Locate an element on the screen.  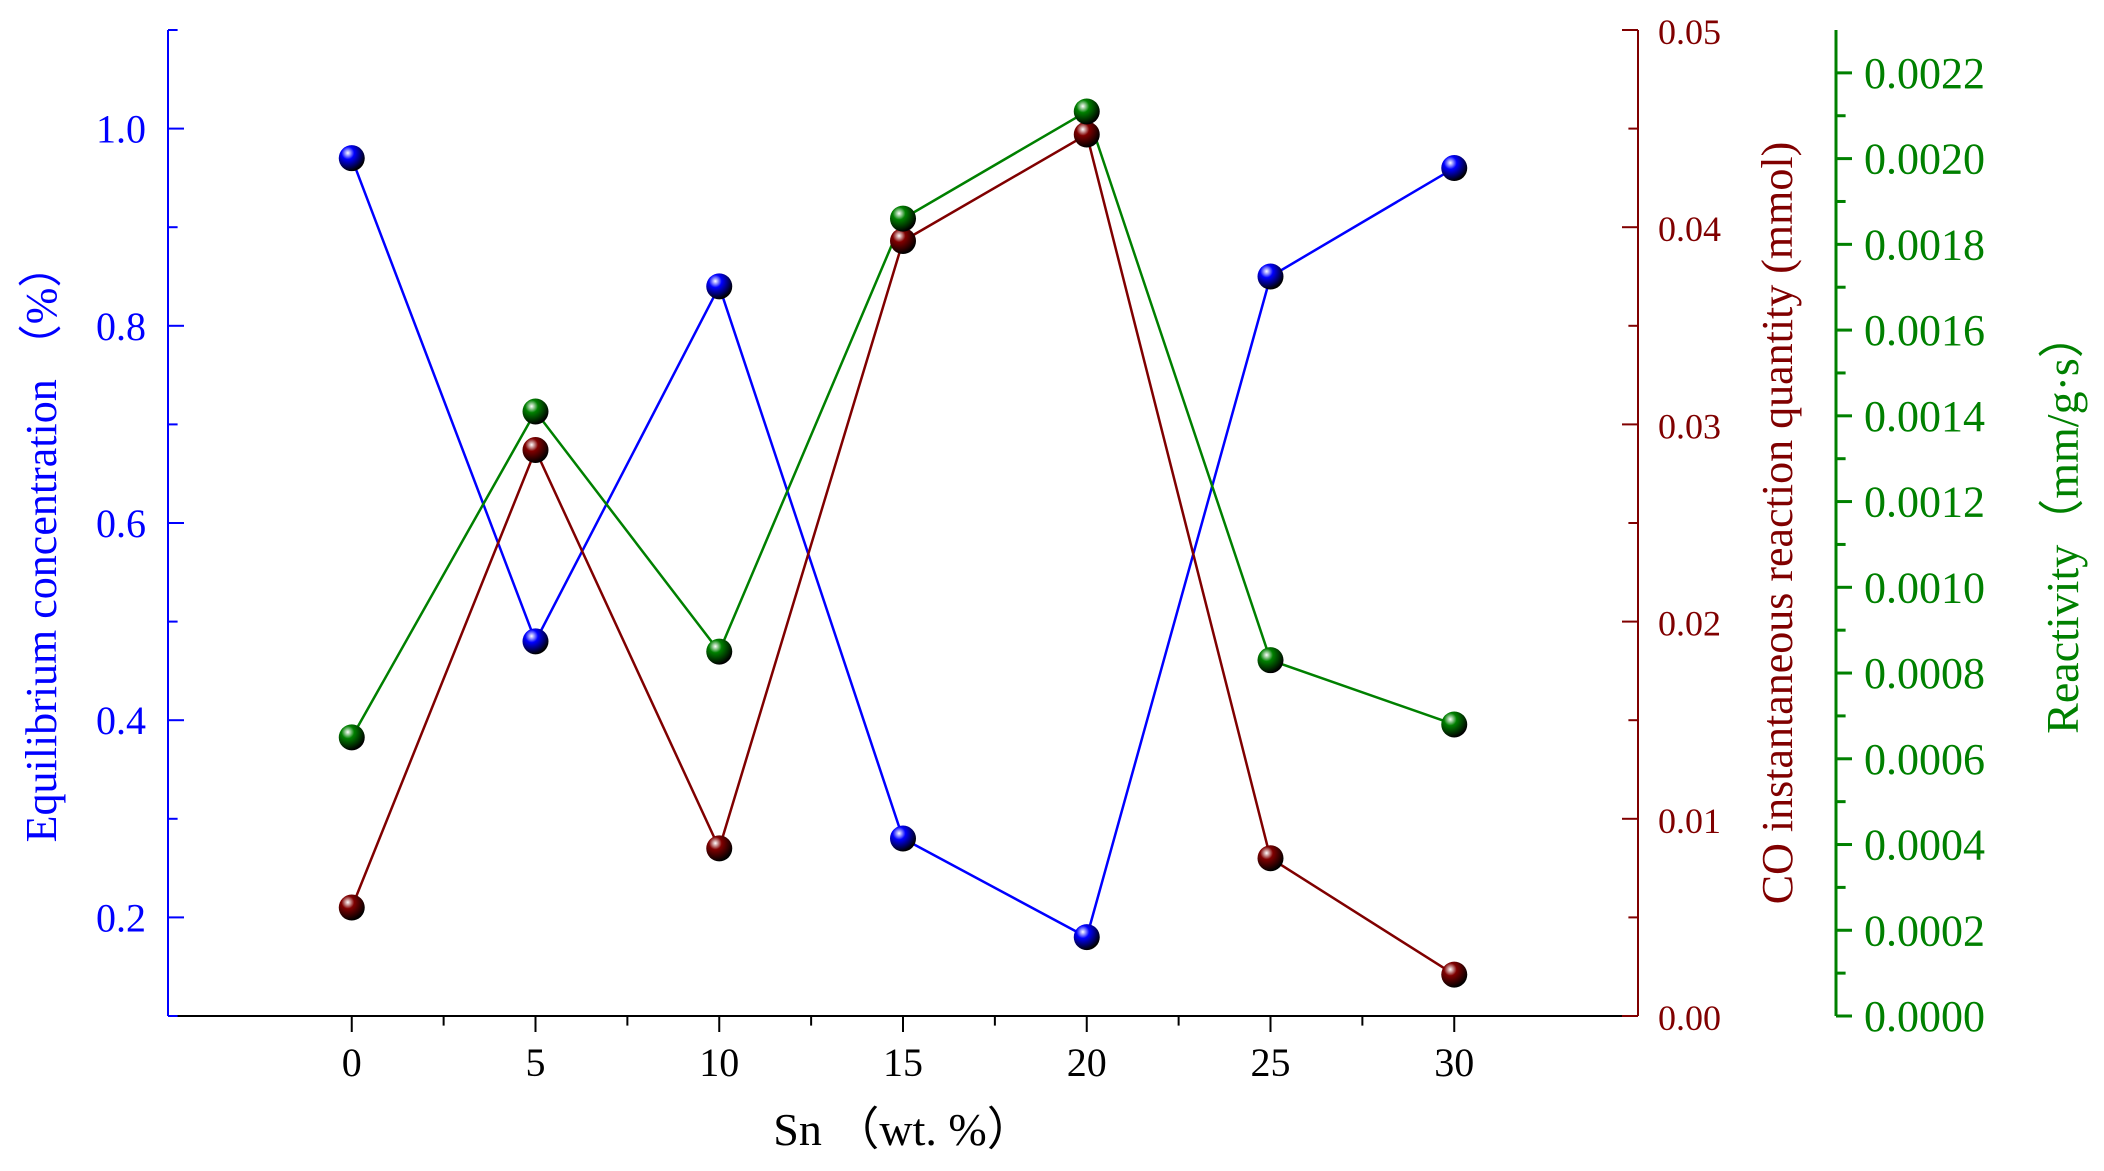
right1-tick-label: 0.04 is located at coordinates (1689, 229).